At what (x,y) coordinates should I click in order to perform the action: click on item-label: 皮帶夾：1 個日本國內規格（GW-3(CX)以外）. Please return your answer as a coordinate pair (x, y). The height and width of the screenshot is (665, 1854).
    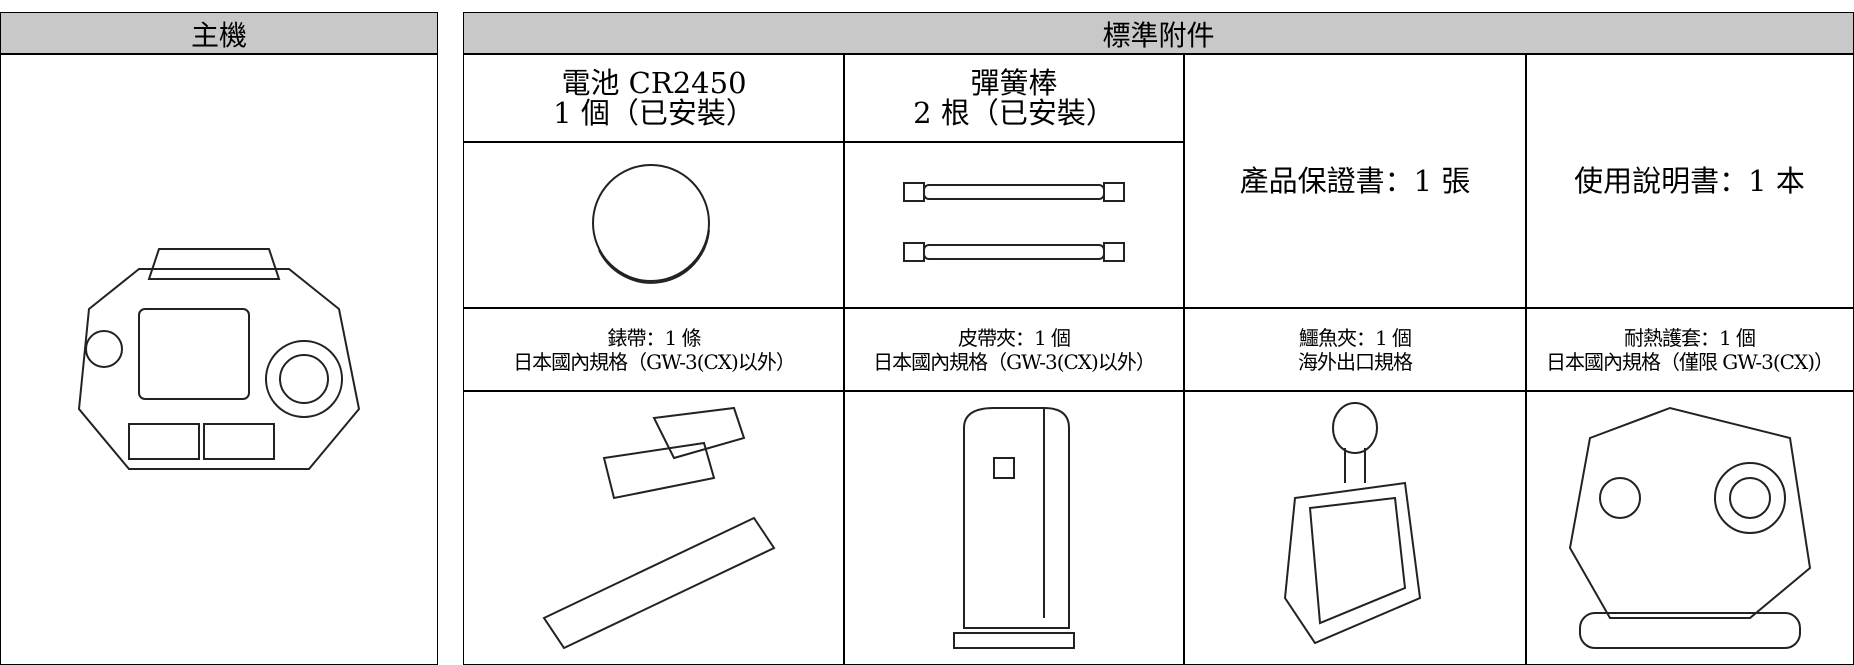
    Looking at the image, I should click on (1014, 349).